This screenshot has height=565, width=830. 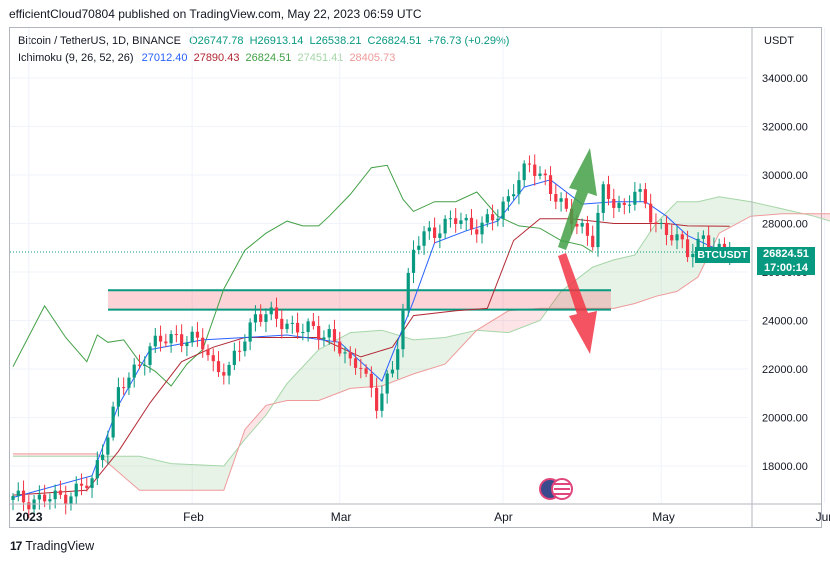 I want to click on x-tick-label: May, so click(x=663, y=517).